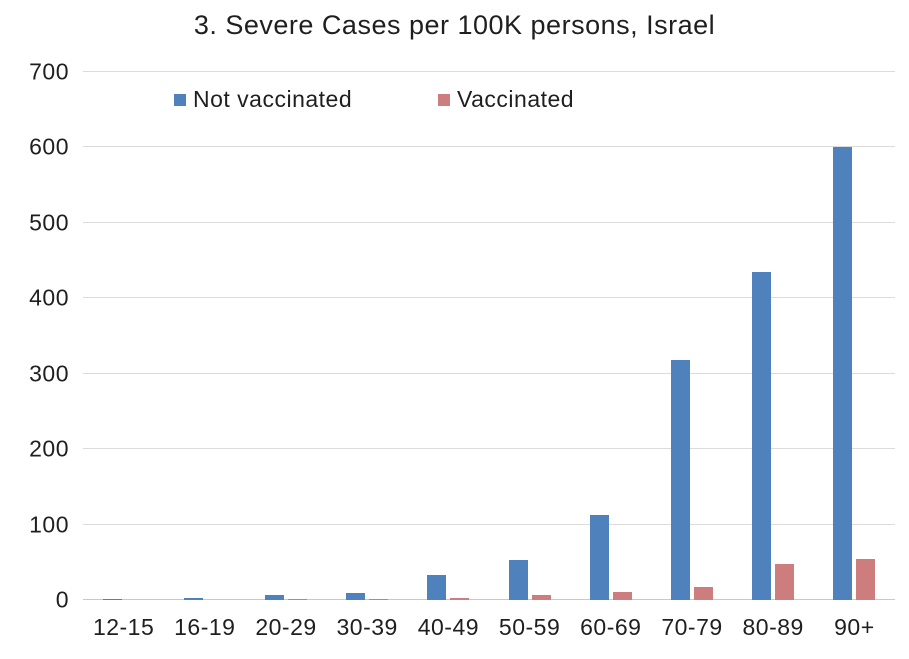 The image size is (909, 659). Describe the element at coordinates (273, 99) in the screenshot. I see `legend-label-not-vaccinated: Not vaccinated` at that location.